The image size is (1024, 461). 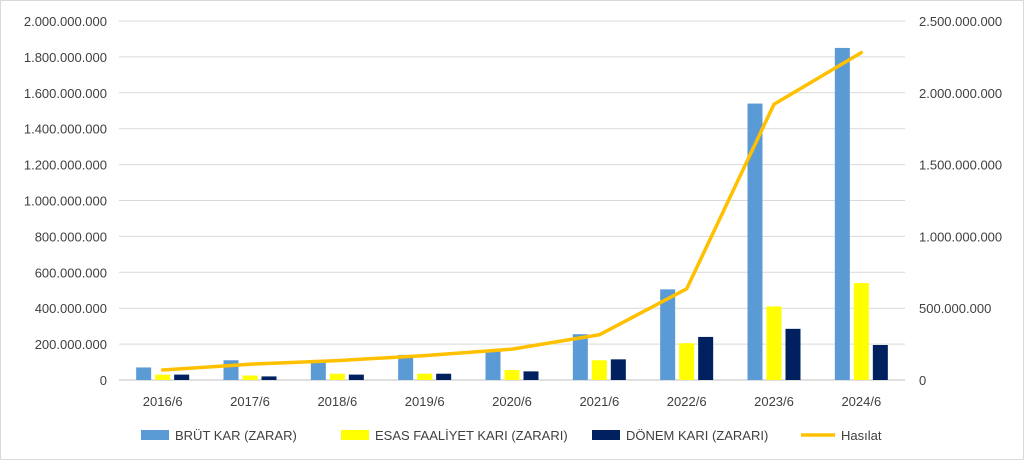 What do you see at coordinates (774, 401) in the screenshot?
I see `x-tick-label: 2023/6` at bounding box center [774, 401].